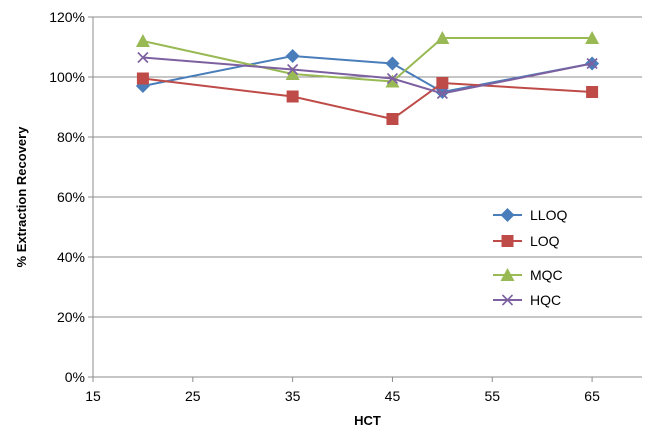 The image size is (656, 431). I want to click on x-tick-label: 55, so click(492, 396).